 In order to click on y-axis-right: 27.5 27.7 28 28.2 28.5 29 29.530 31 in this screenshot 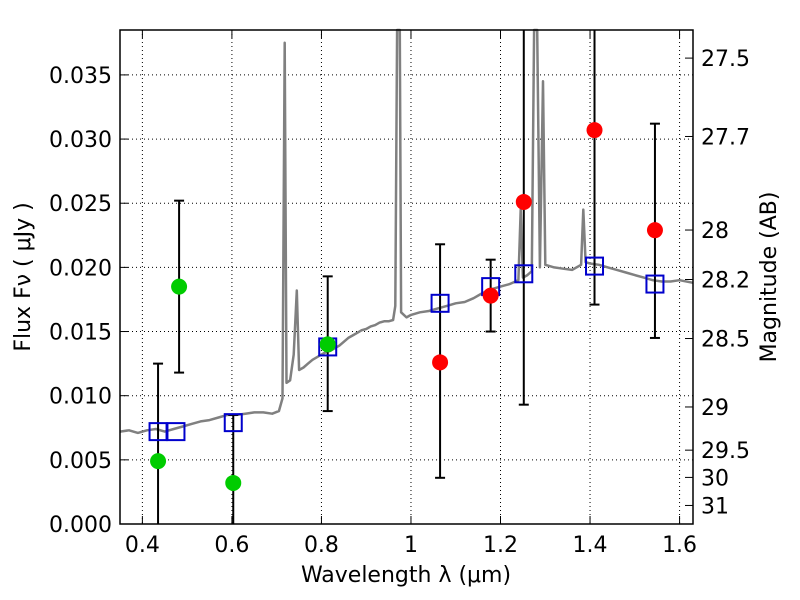, I will do `click(717, 283)`.